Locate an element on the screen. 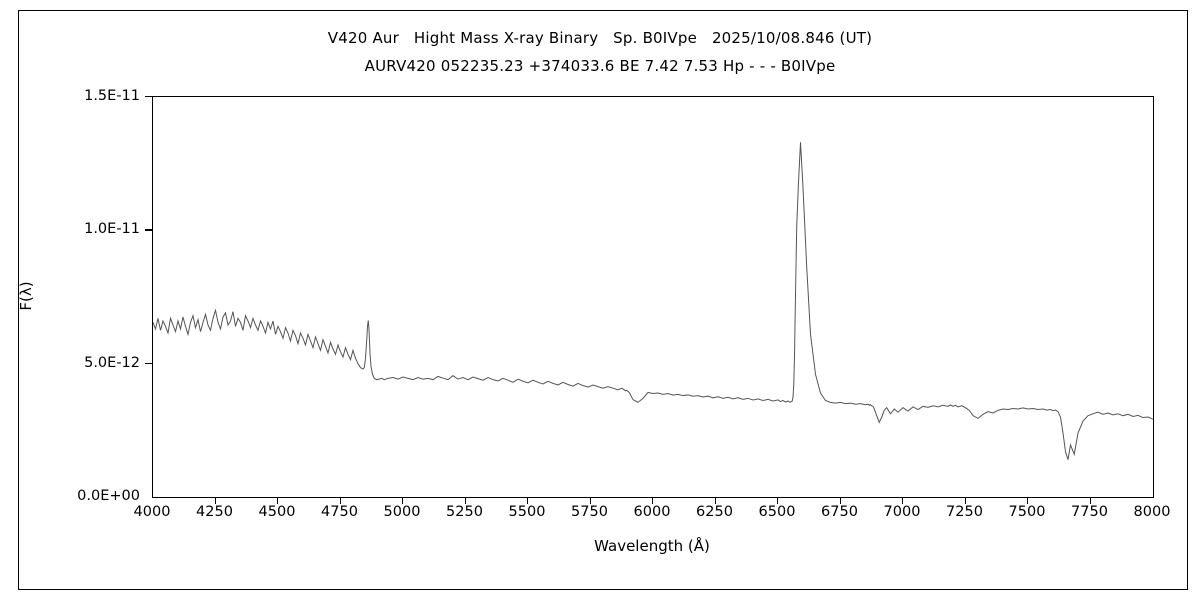  y-tick-label: 1.5E-11 is located at coordinates (112, 96).